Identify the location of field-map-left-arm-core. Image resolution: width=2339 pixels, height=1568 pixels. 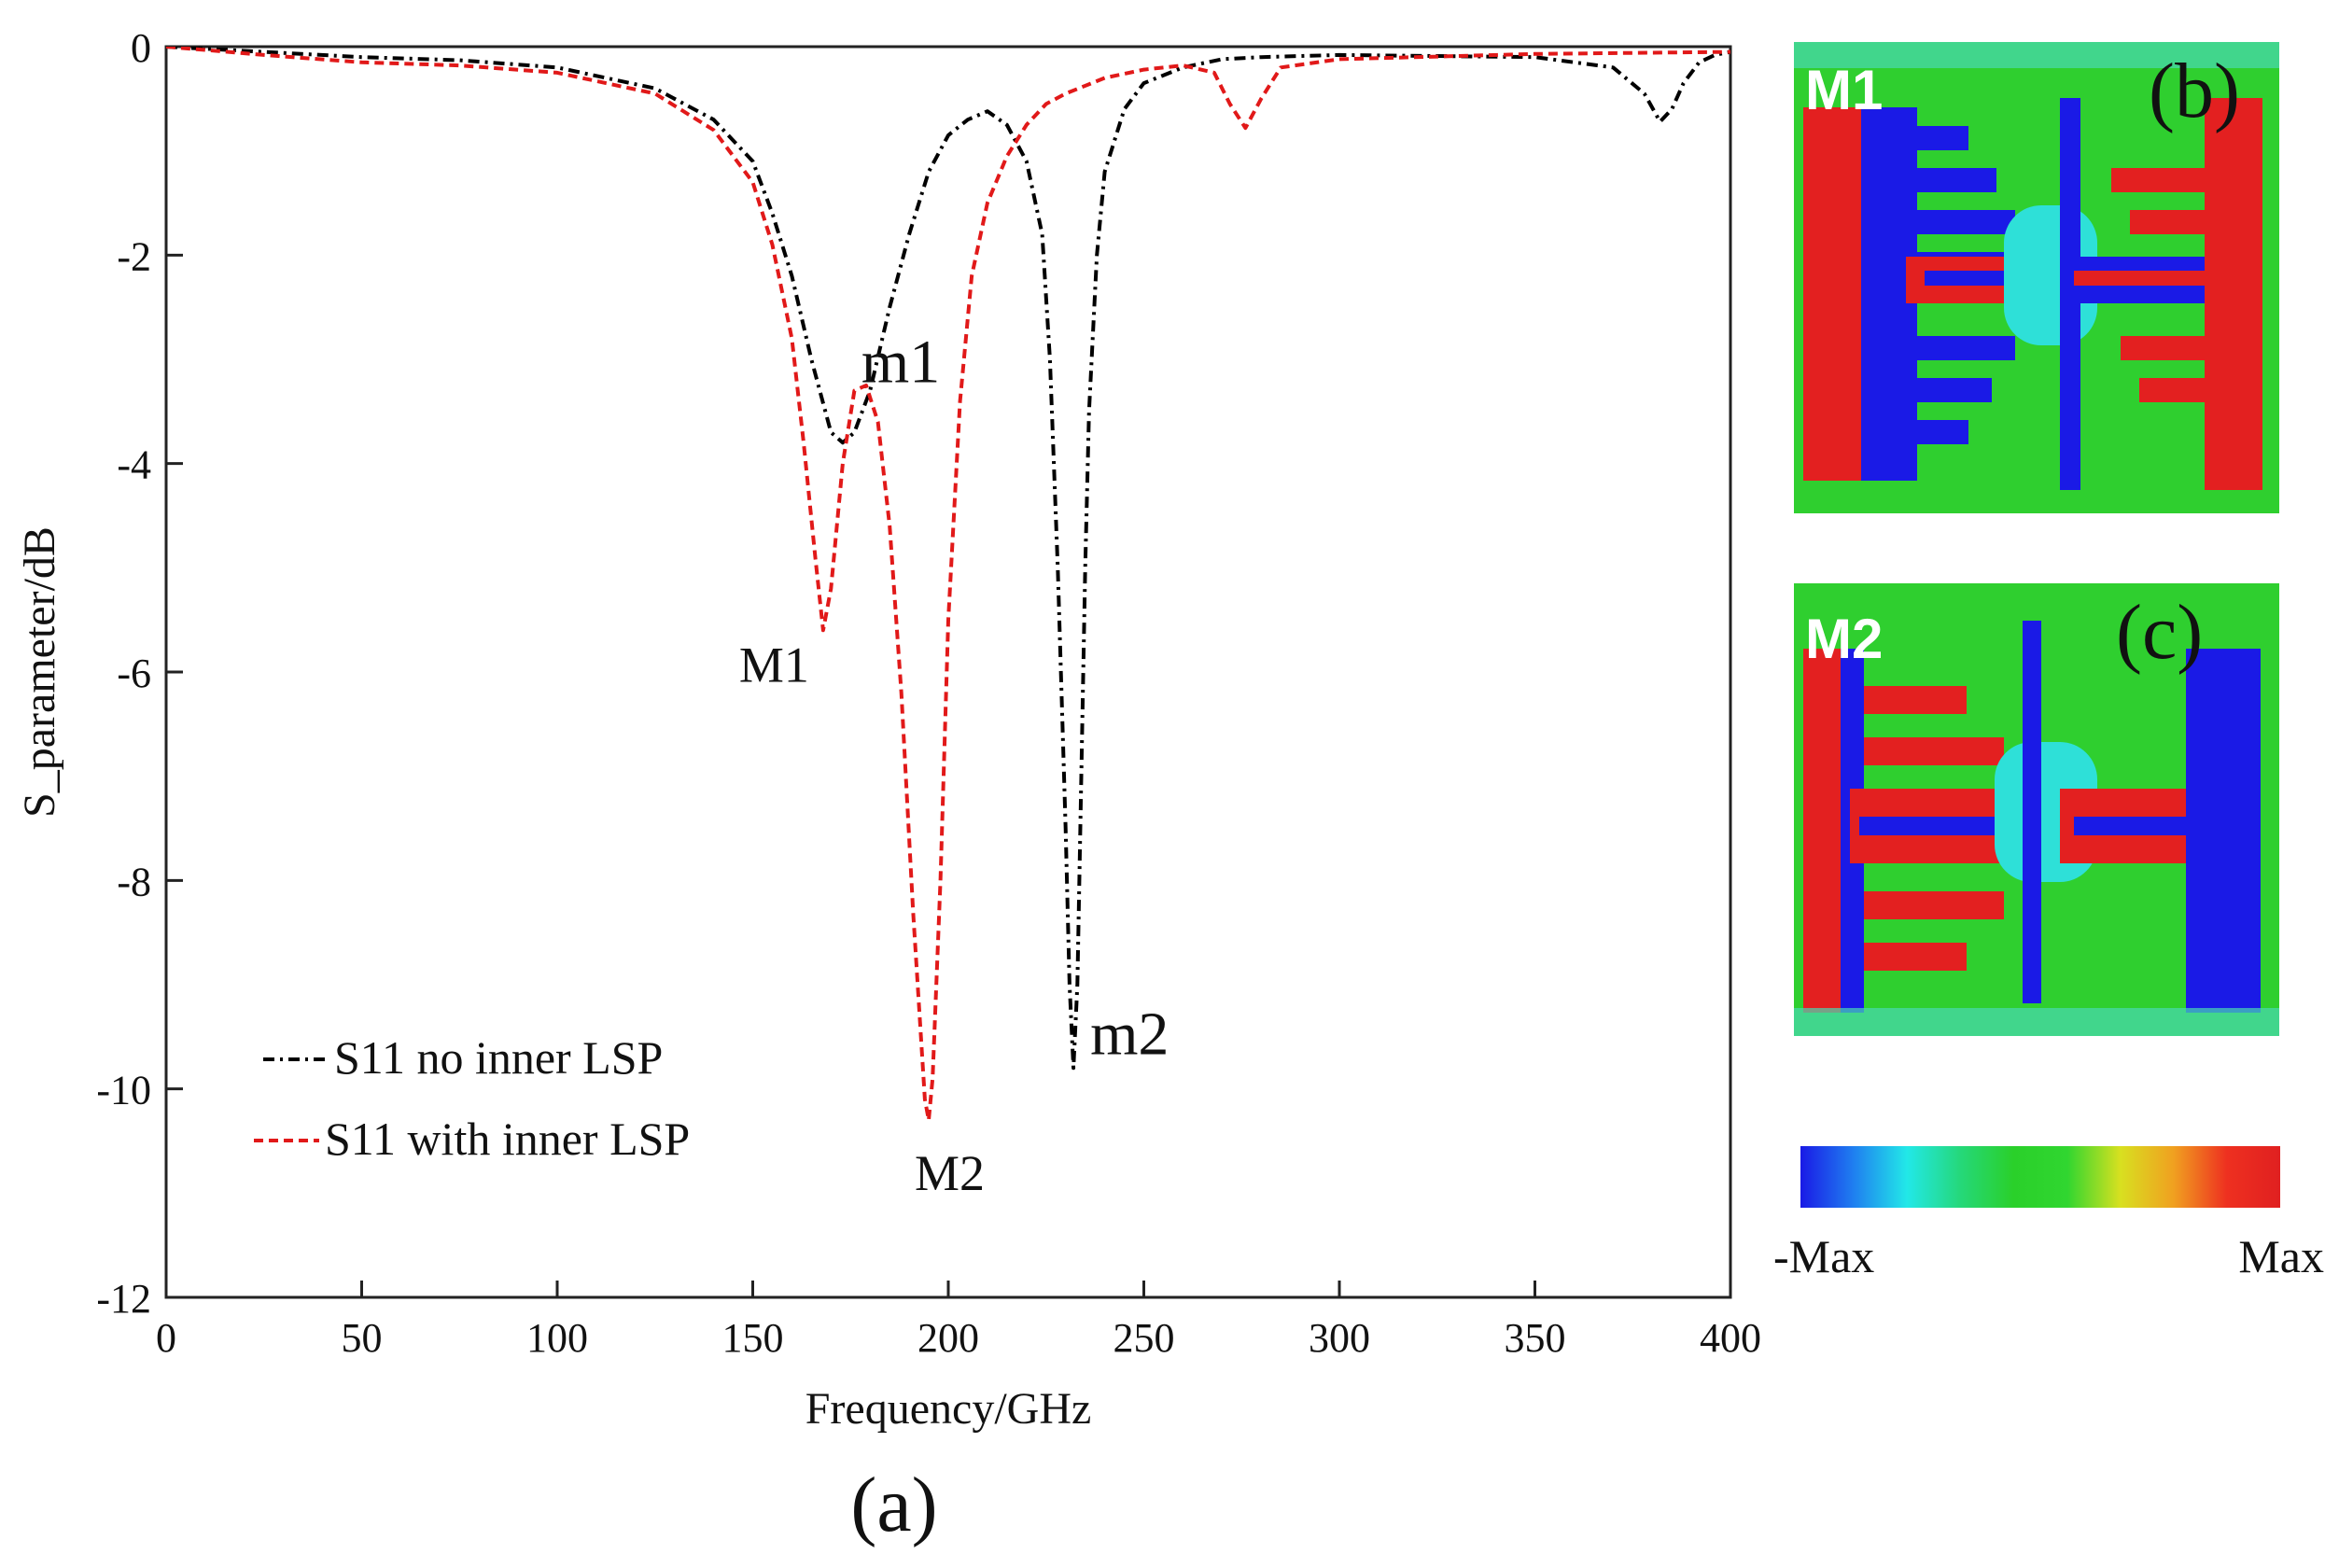
(1934, 826).